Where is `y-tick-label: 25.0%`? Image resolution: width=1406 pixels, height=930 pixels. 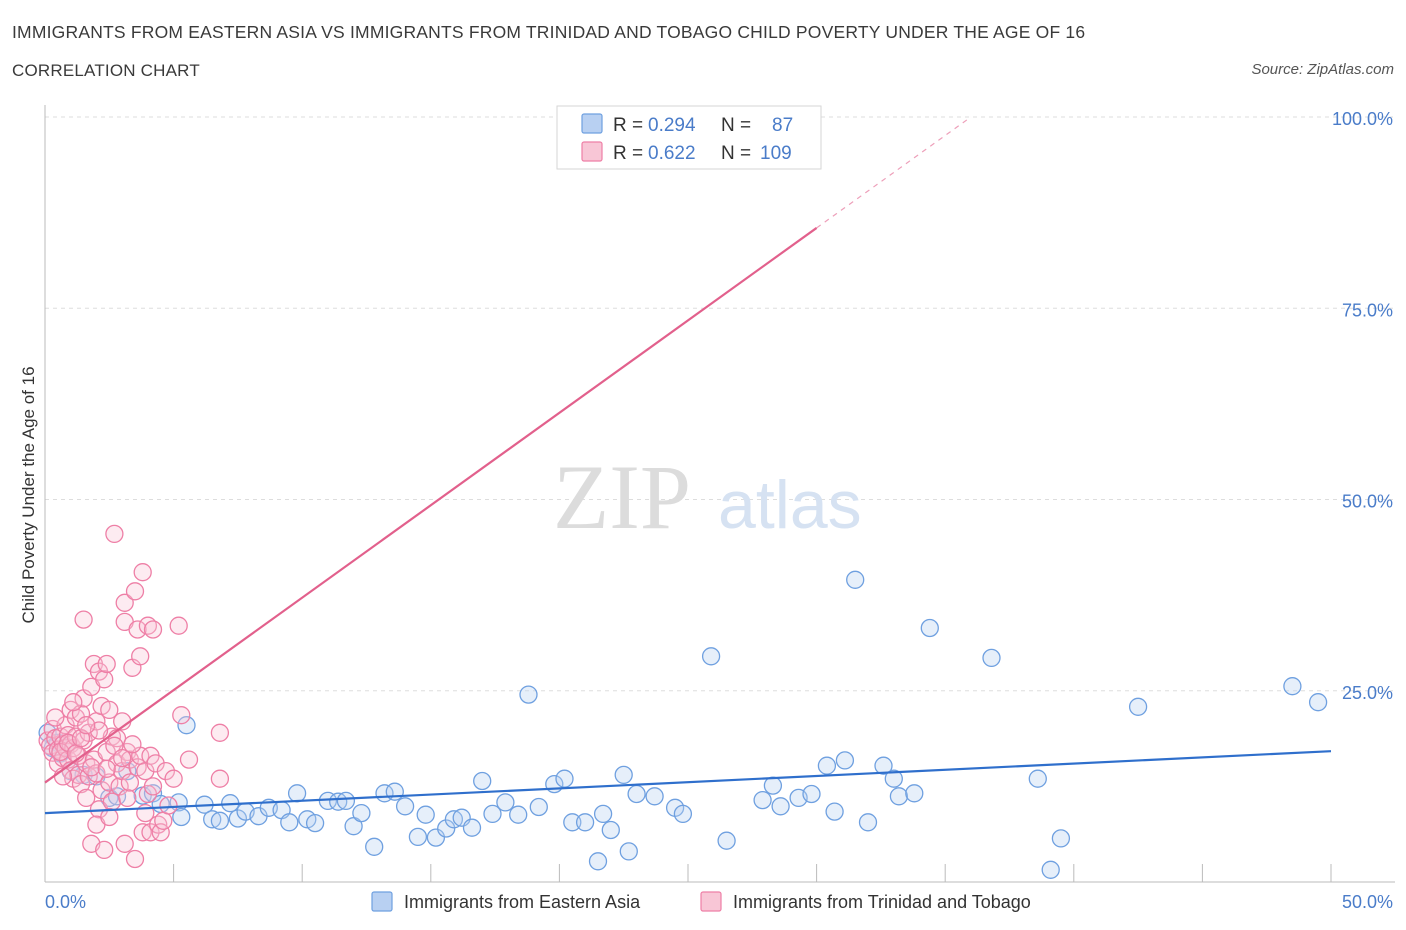
y-tick-label: 25.0% is located at coordinates (1367, 693).